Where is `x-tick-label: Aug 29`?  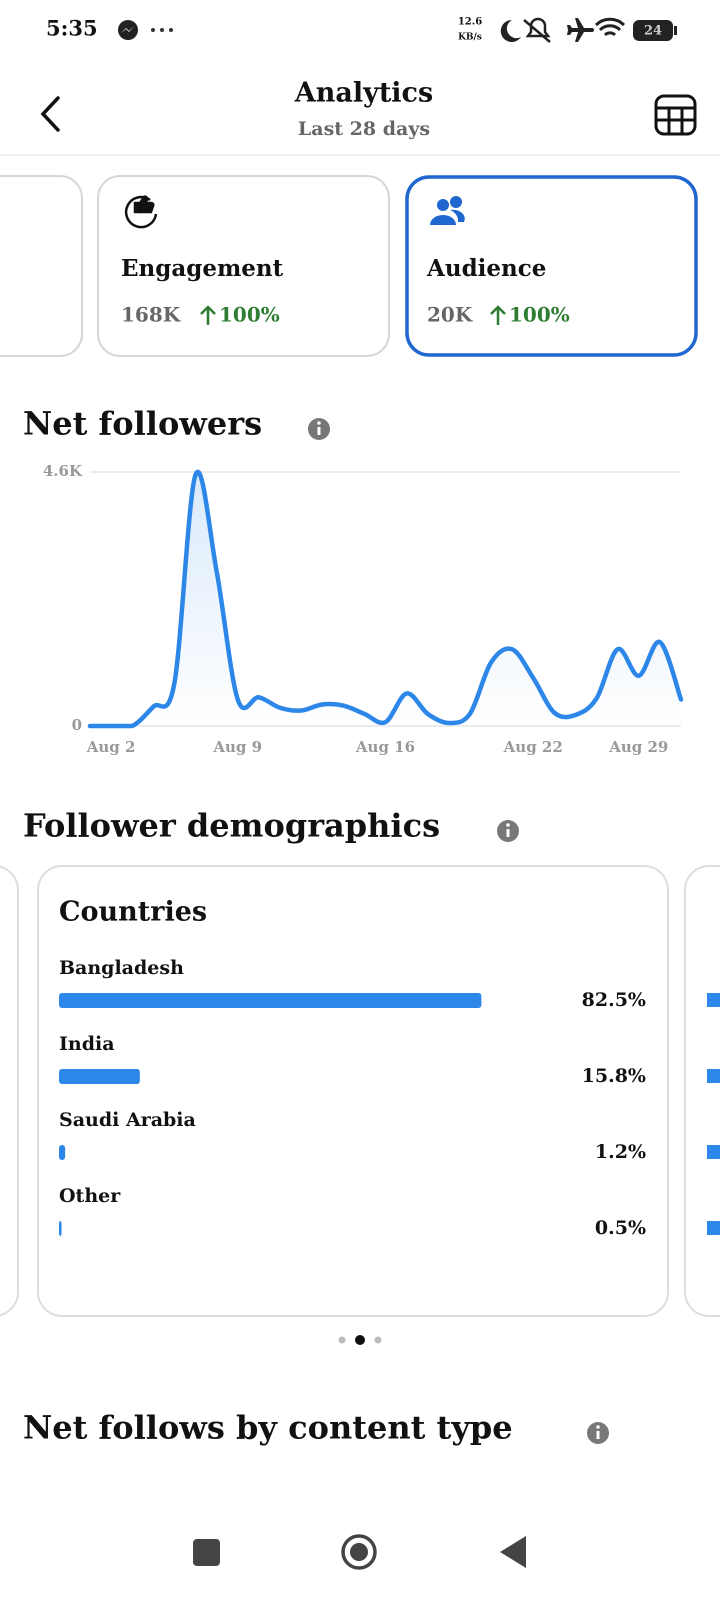
x-tick-label: Aug 29 is located at coordinates (638, 747).